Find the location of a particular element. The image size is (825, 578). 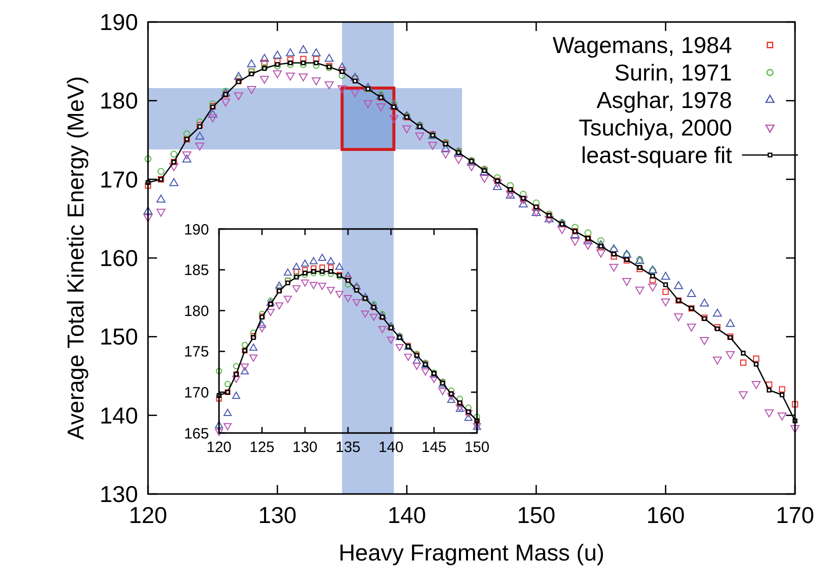

y-tick-label: 140 is located at coordinates (119, 415).